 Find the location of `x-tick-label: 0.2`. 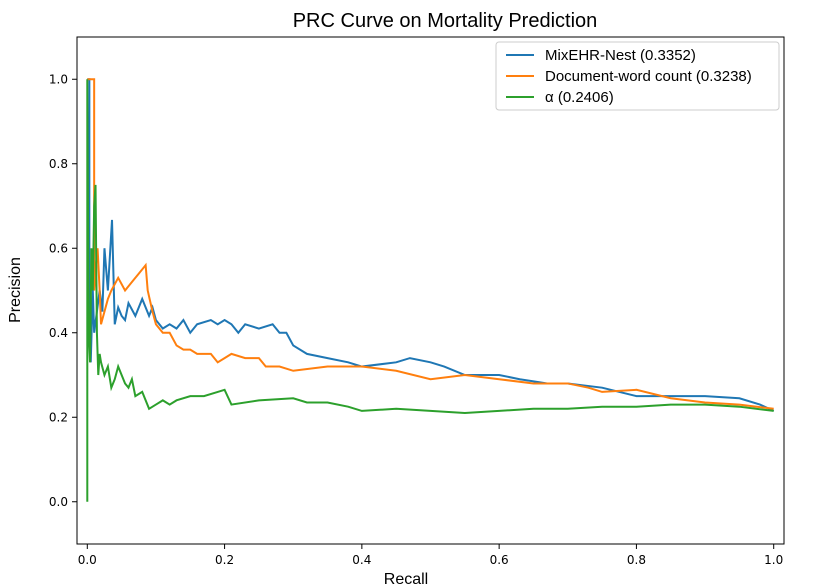

x-tick-label: 0.2 is located at coordinates (224, 560).